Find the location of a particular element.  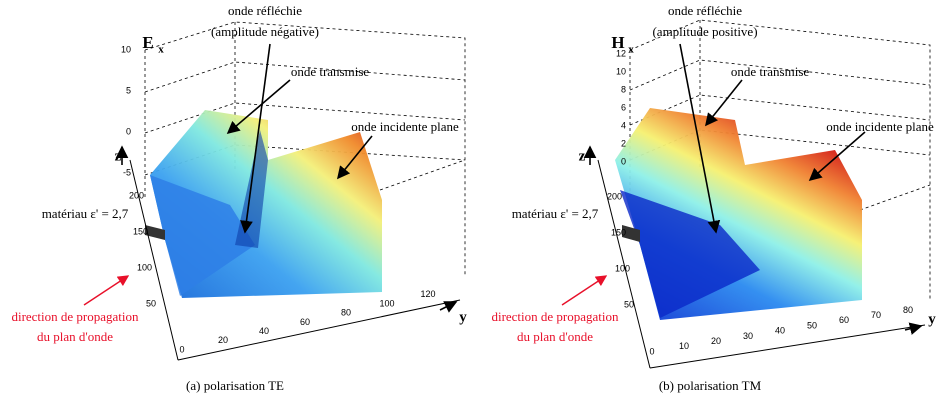

y-tick-label: 10 is located at coordinates (684, 346).